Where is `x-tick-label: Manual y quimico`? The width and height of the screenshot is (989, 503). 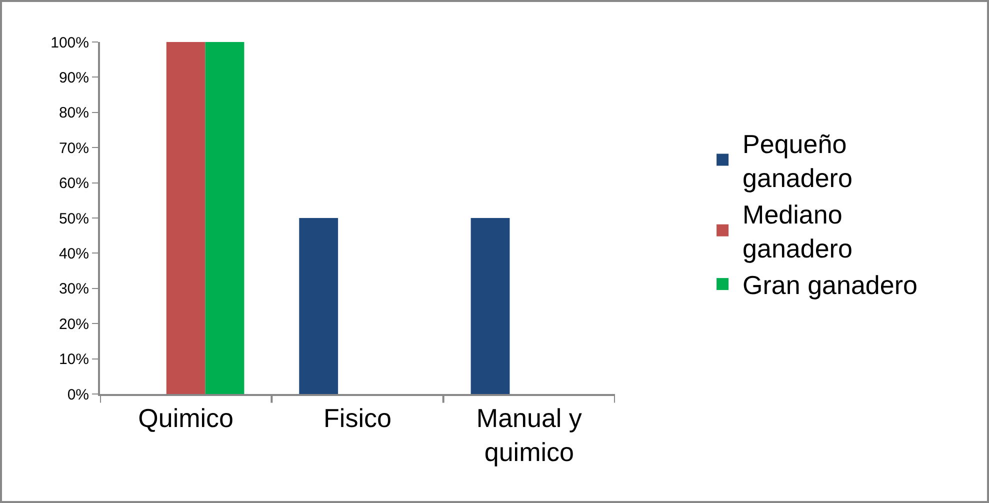
x-tick-label: Manual y quimico is located at coordinates (529, 435).